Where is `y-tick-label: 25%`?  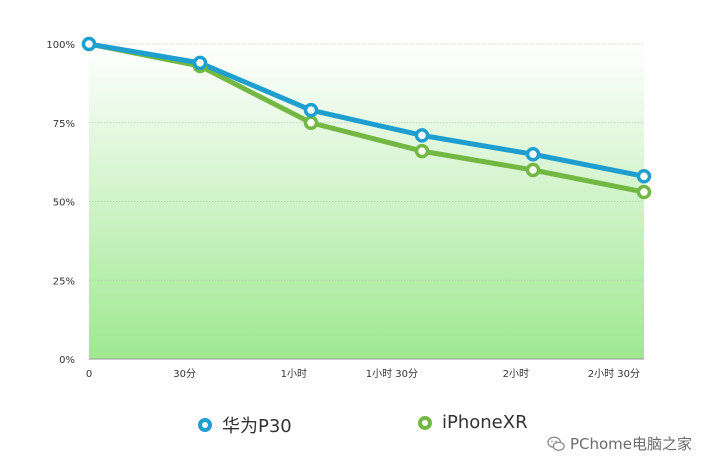
y-tick-label: 25% is located at coordinates (64, 281).